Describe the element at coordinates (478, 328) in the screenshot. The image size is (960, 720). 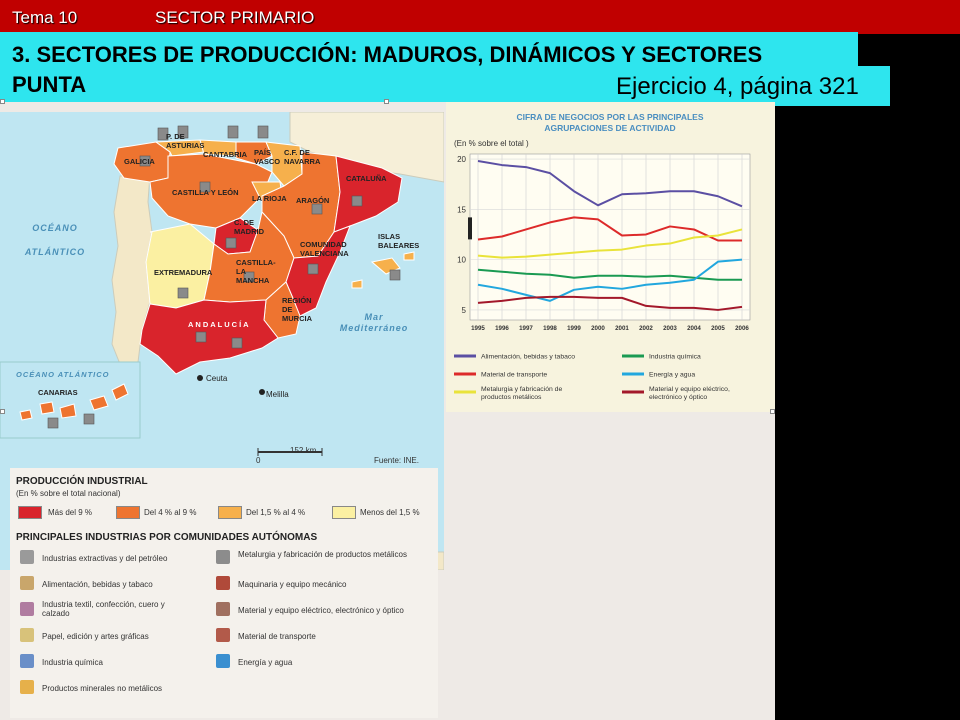
I see `x-tick-label: 1995` at that location.